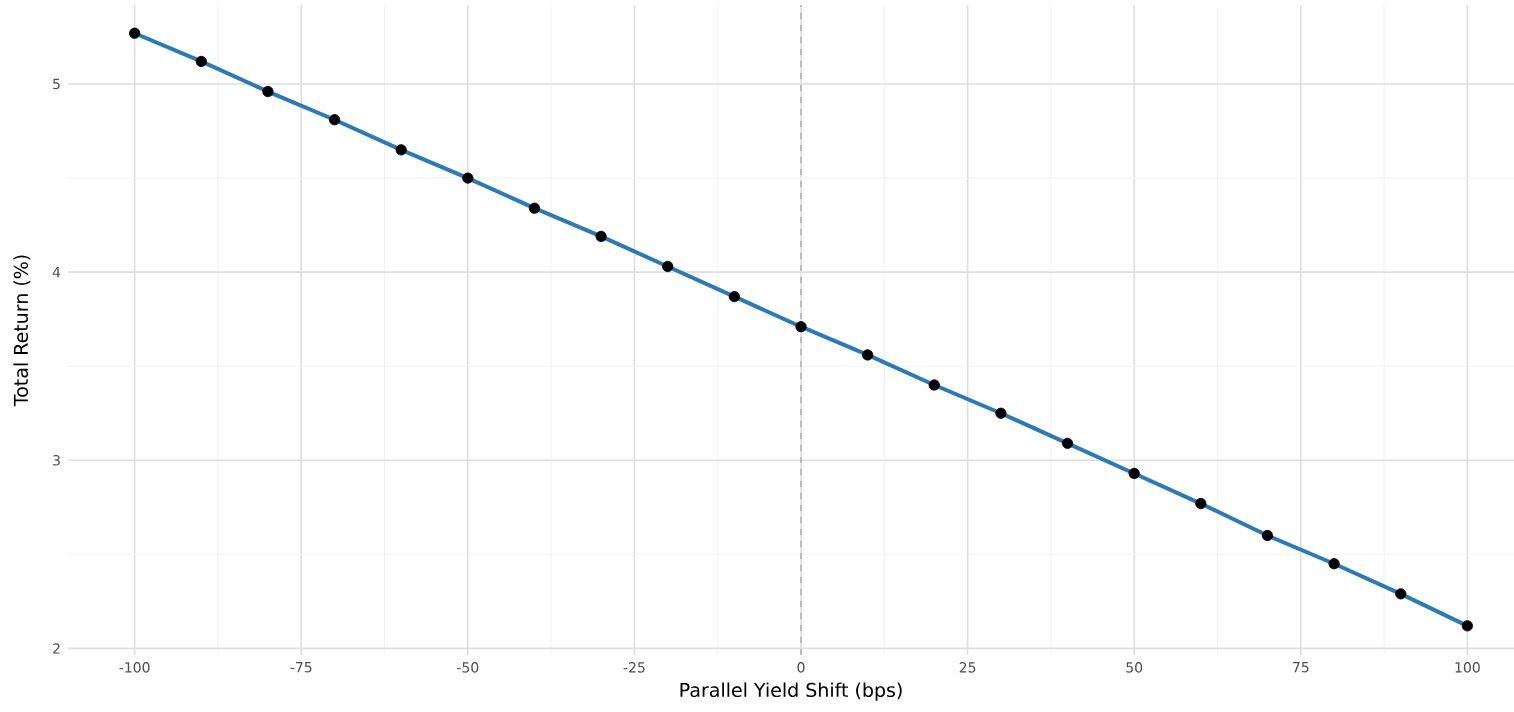 The height and width of the screenshot is (712, 1514). I want to click on y-tick-label: 3, so click(56, 460).